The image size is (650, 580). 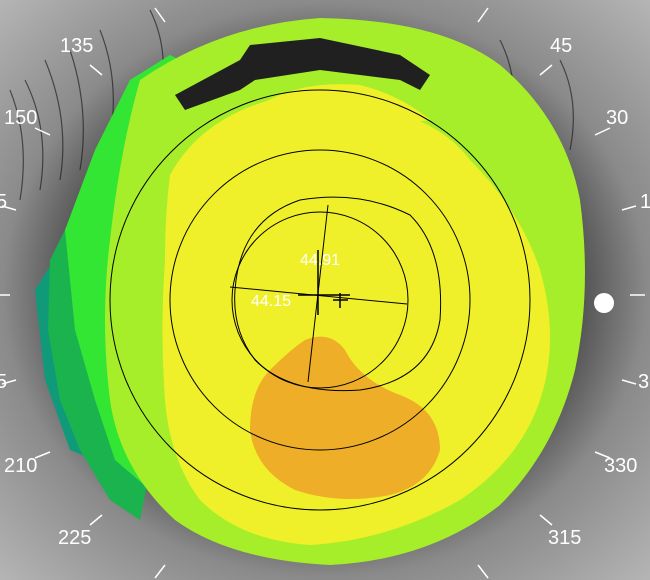 I want to click on axis-label-45: 45, so click(x=561, y=46).